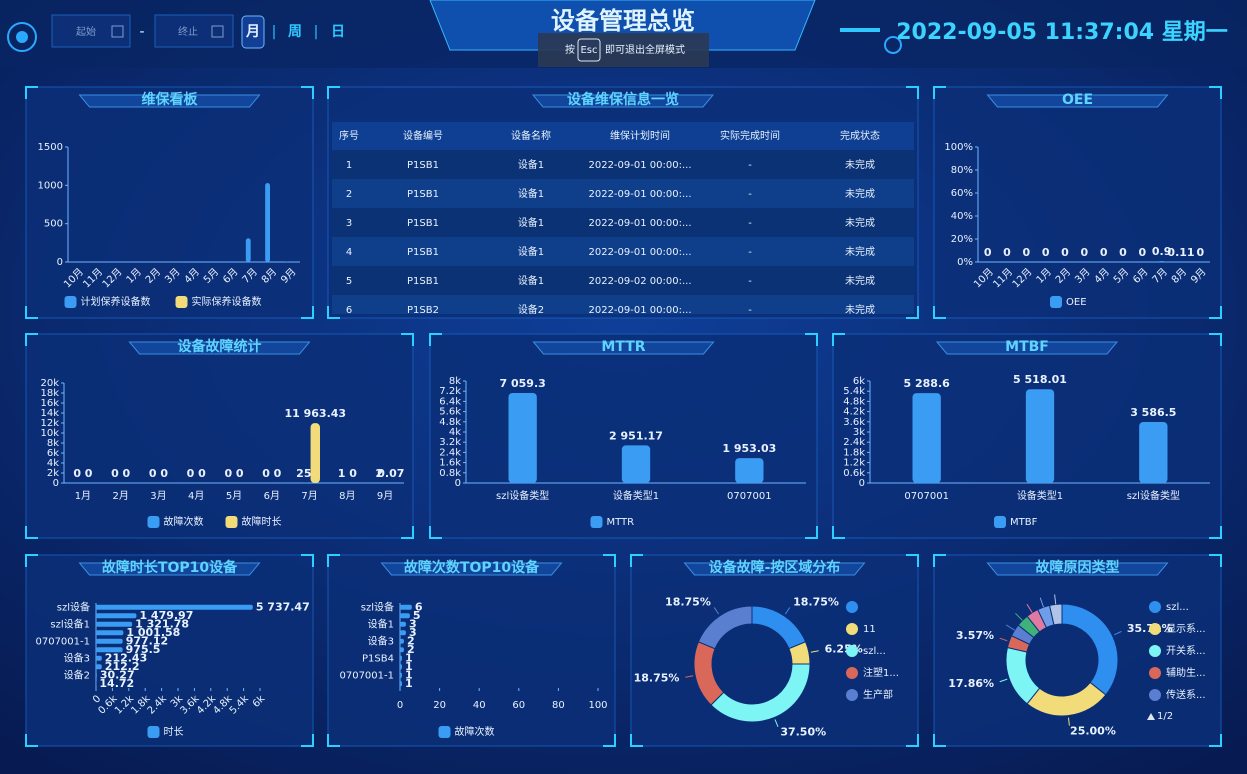  What do you see at coordinates (623, 50) in the screenshot?
I see `fullscreen-toast` at bounding box center [623, 50].